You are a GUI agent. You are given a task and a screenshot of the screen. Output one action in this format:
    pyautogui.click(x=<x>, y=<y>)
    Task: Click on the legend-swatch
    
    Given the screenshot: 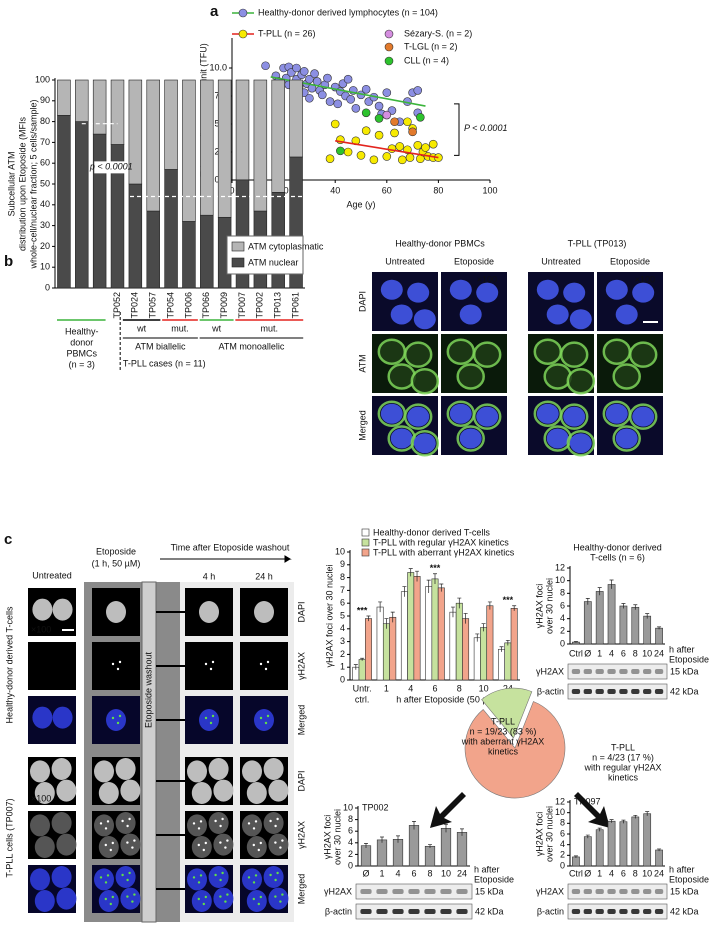 What is the action you would take?
    pyautogui.click(x=238, y=246)
    